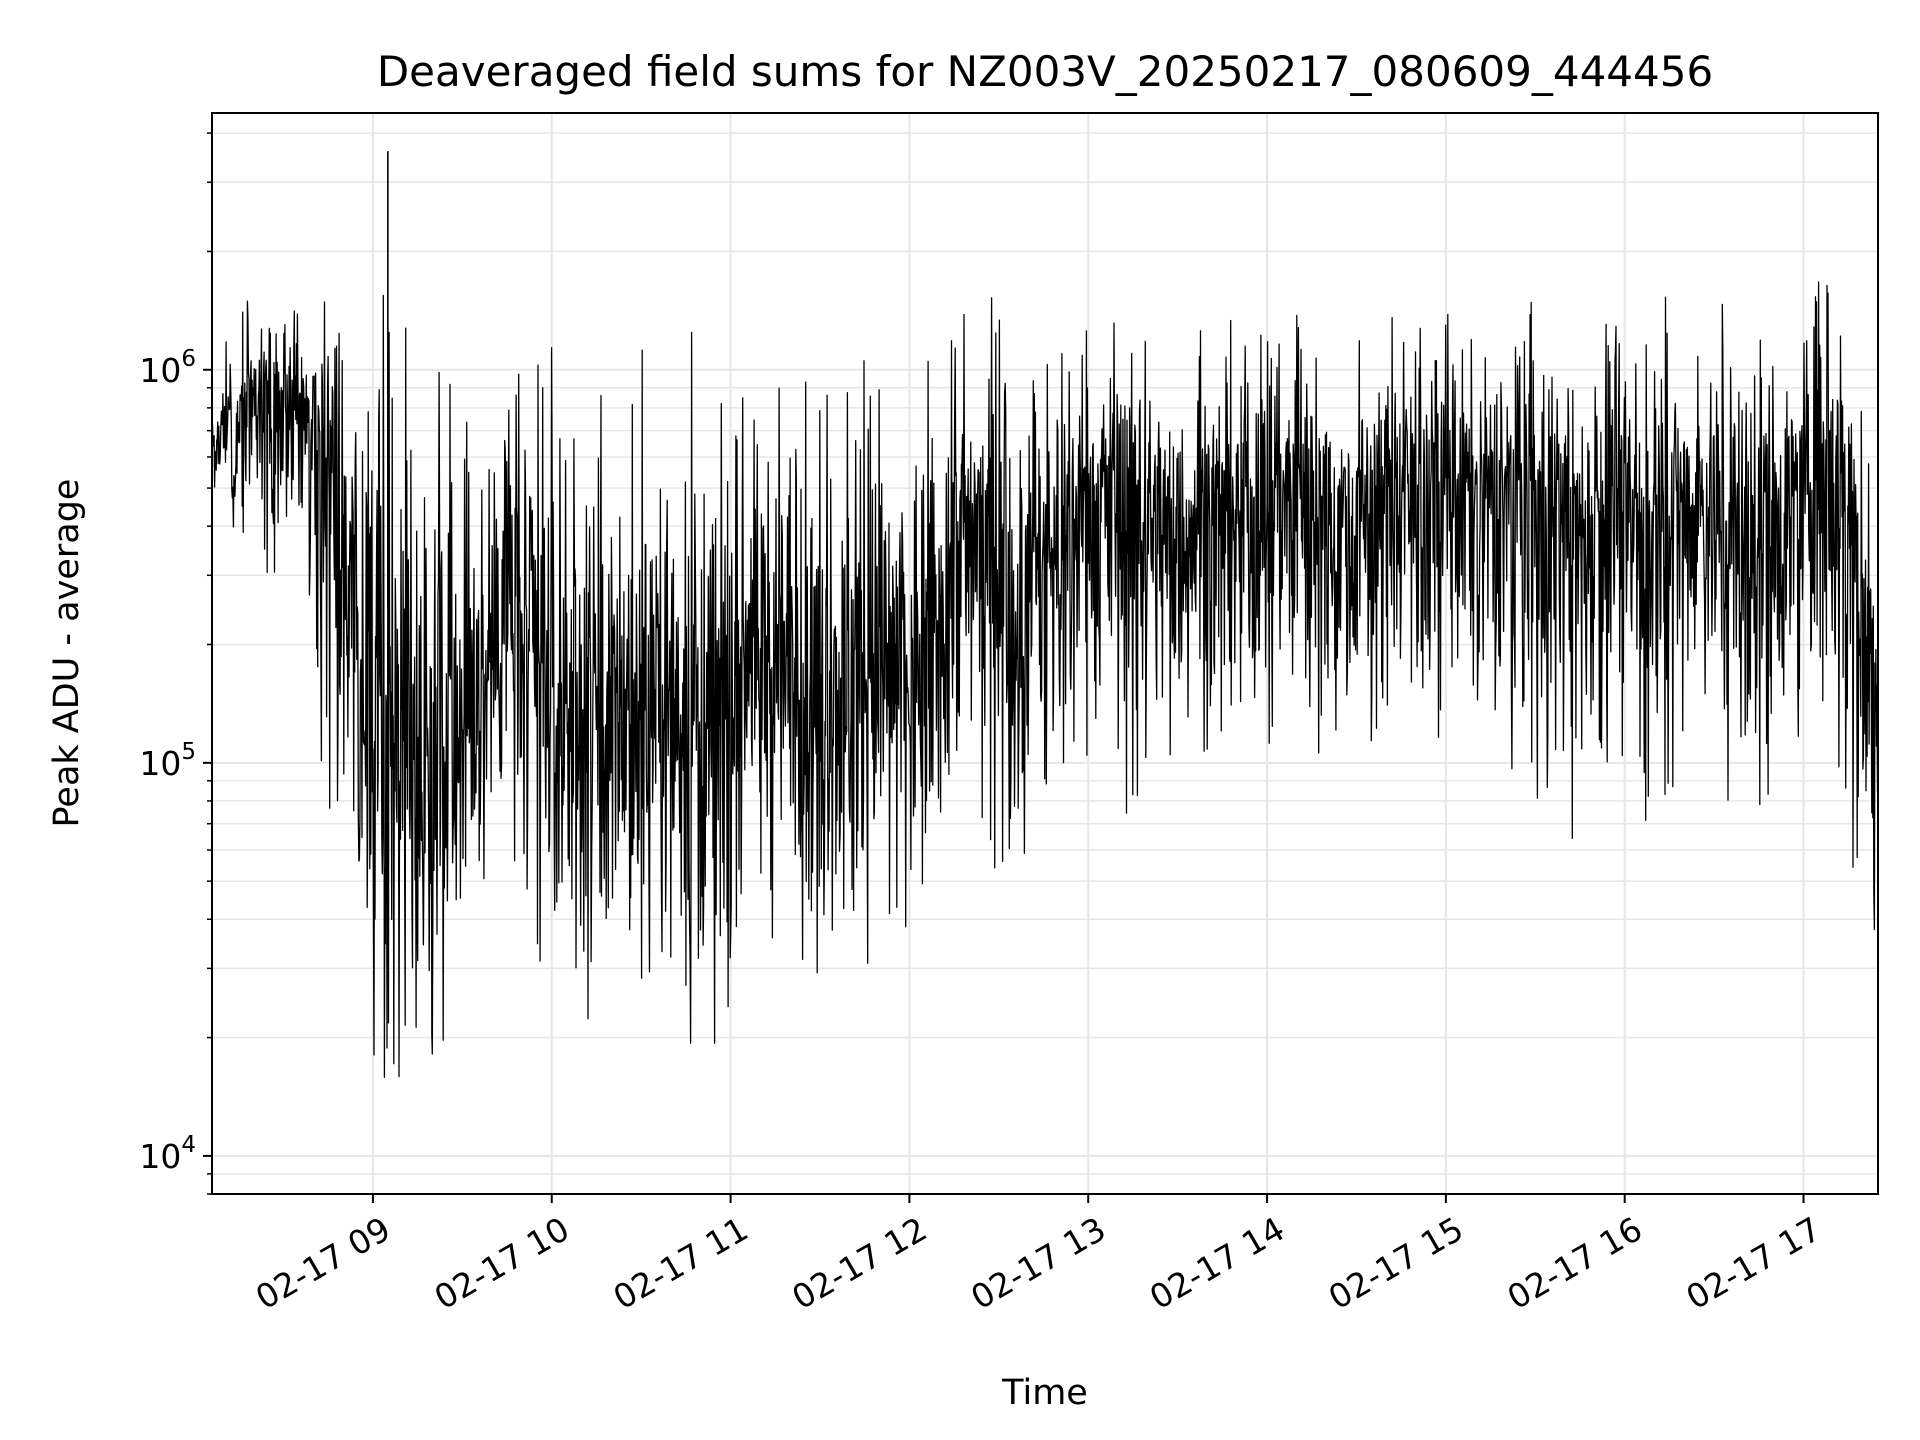  Describe the element at coordinates (167, 761) in the screenshot. I see `y-tick-label: 10⁵` at that location.